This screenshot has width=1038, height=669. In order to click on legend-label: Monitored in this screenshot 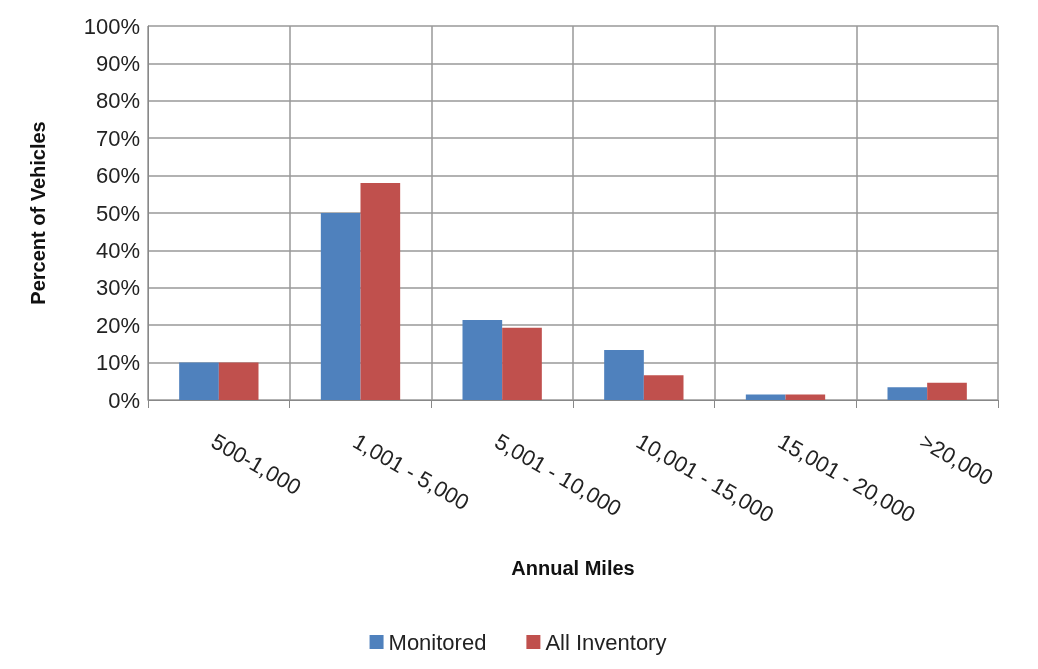, I will do `click(437, 642)`.